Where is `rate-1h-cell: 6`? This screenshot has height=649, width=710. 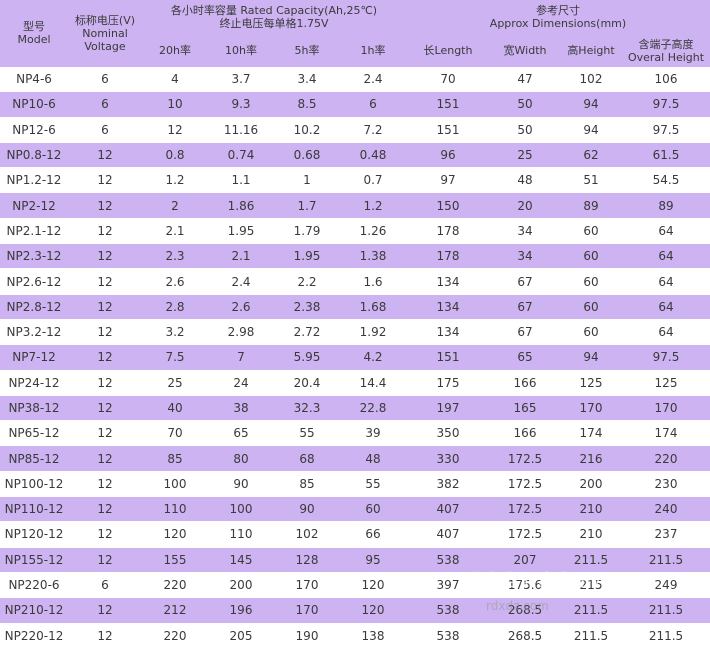 rate-1h-cell: 6 is located at coordinates (373, 104).